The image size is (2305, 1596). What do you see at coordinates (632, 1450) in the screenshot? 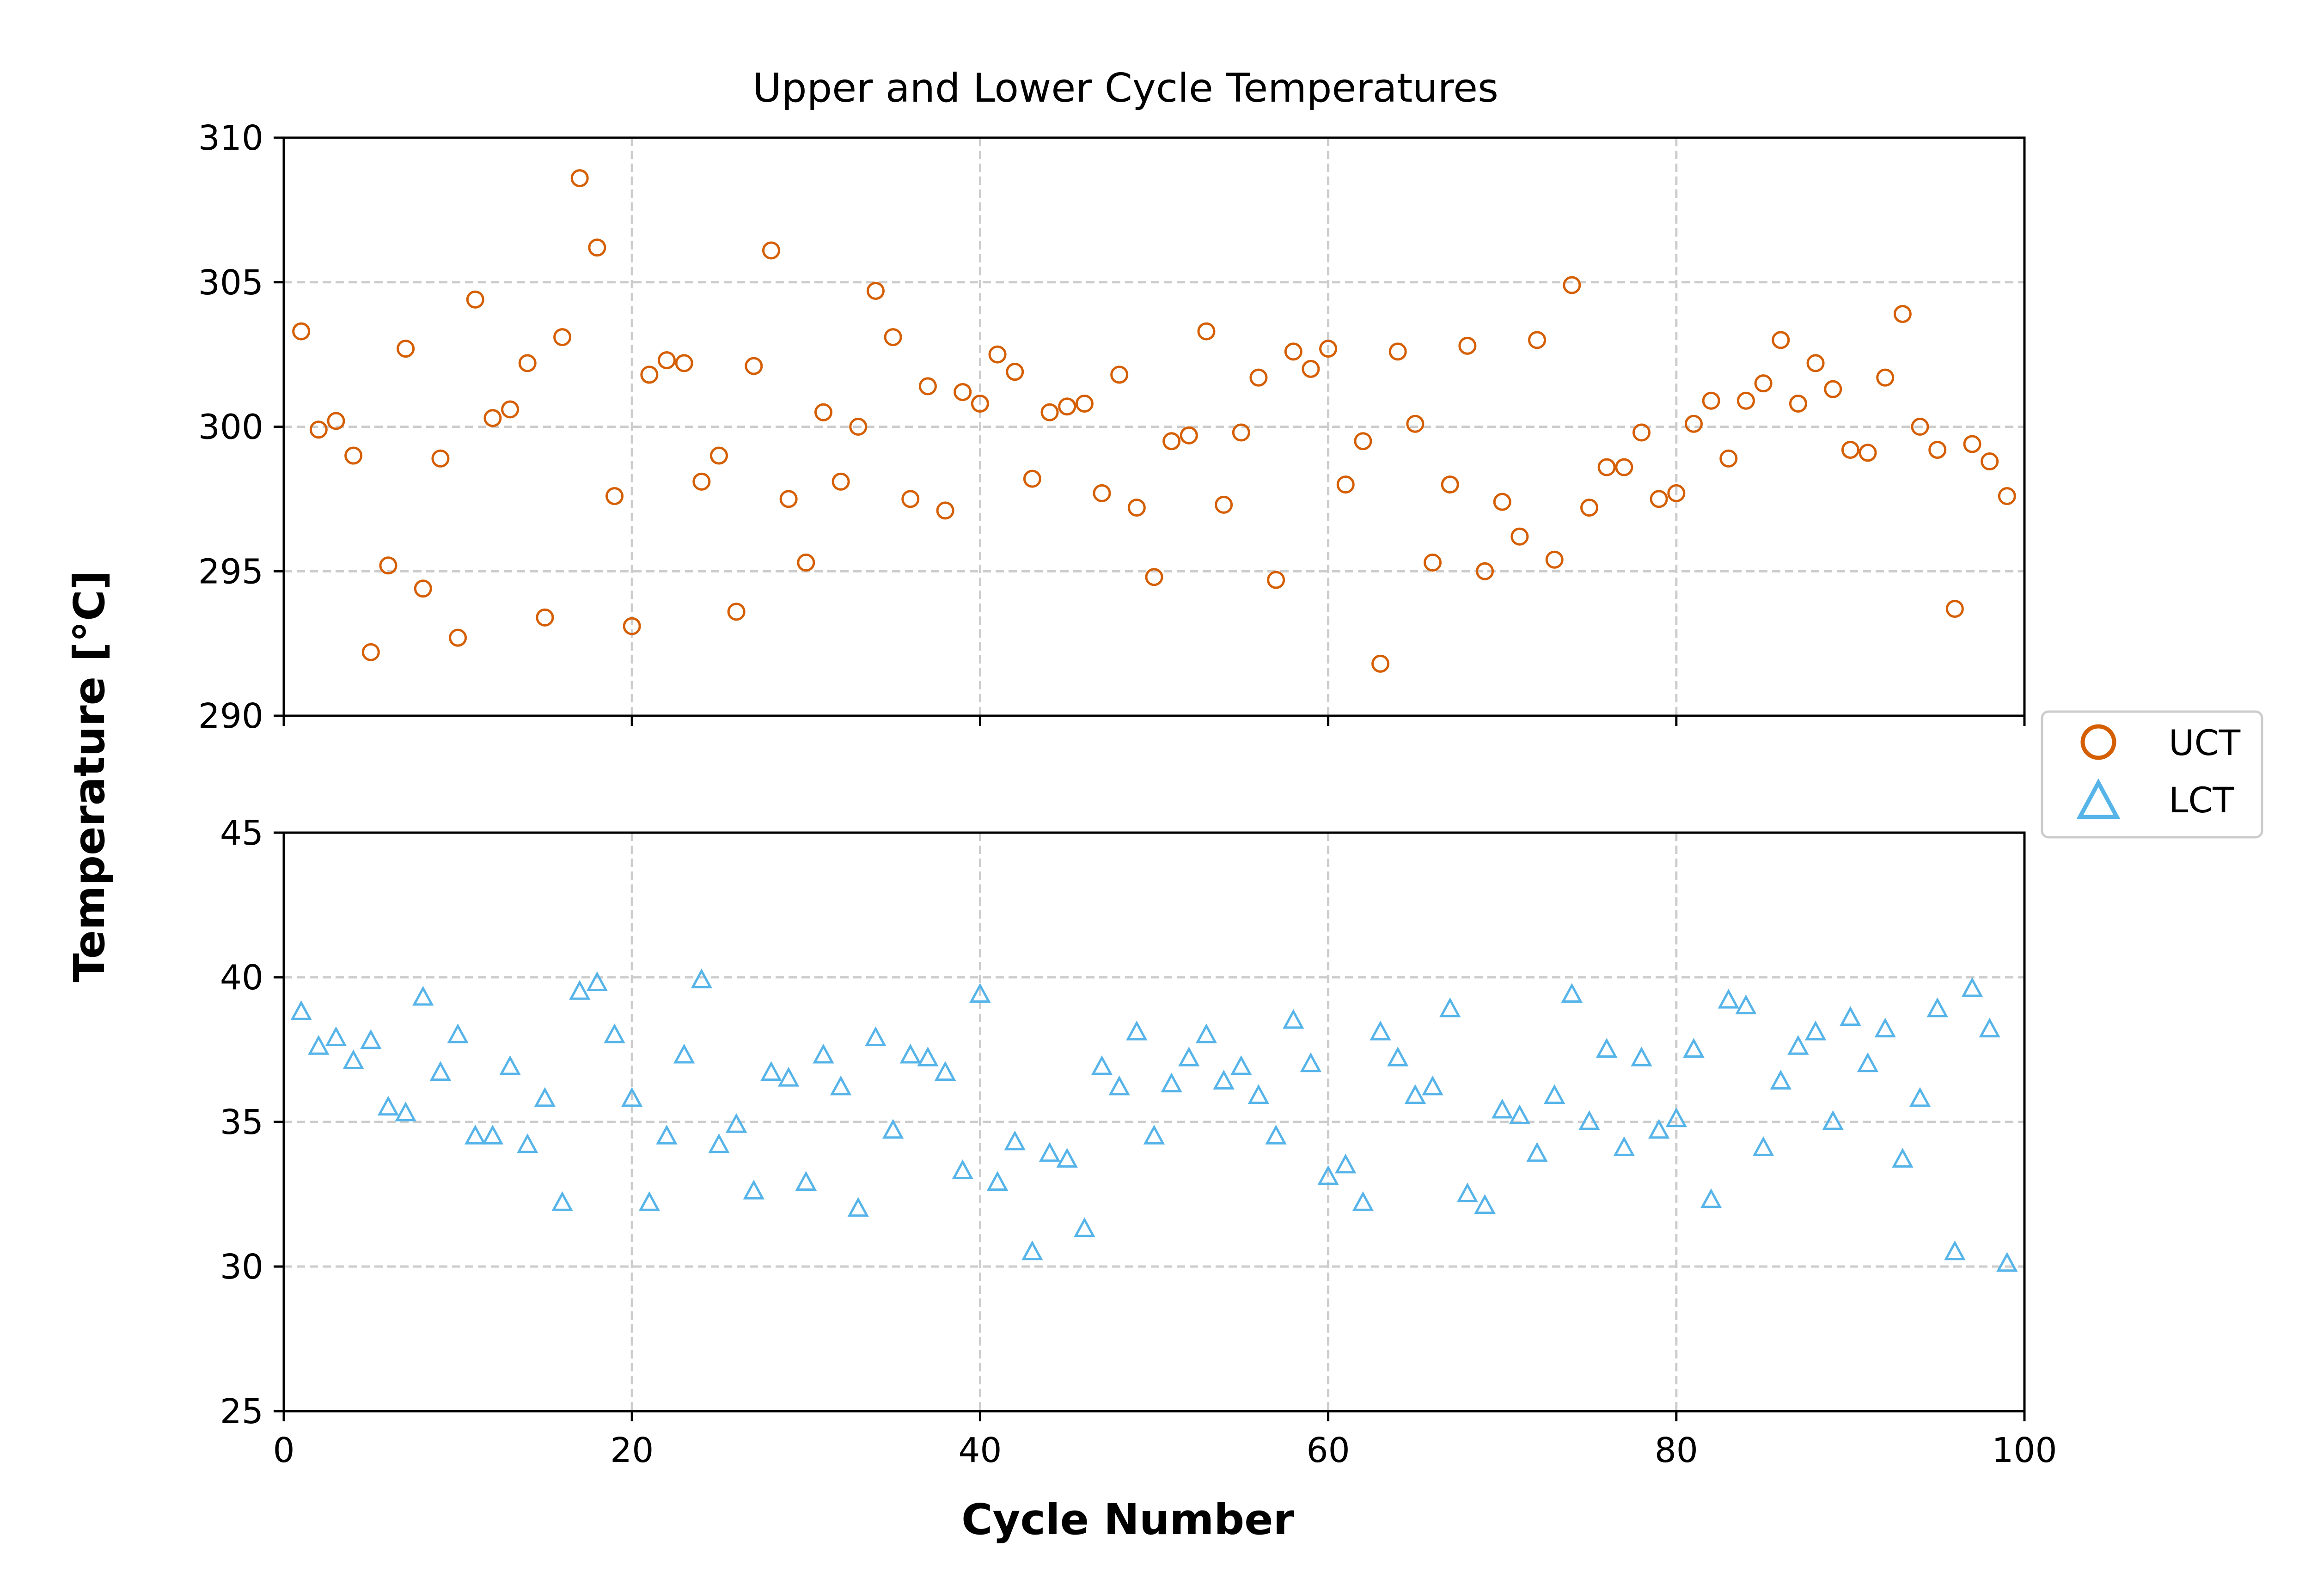
I see `x-tick-label: 20` at bounding box center [632, 1450].